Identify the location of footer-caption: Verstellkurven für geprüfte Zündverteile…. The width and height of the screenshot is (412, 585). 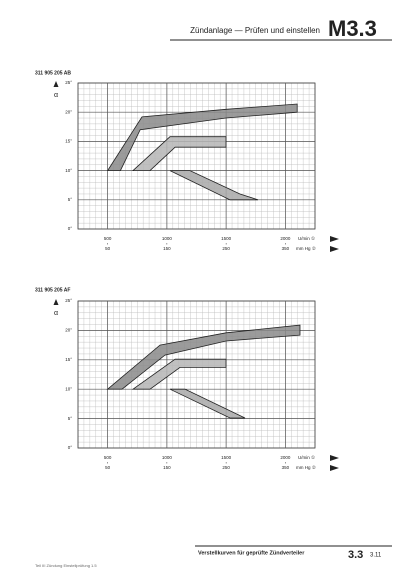
(251, 553).